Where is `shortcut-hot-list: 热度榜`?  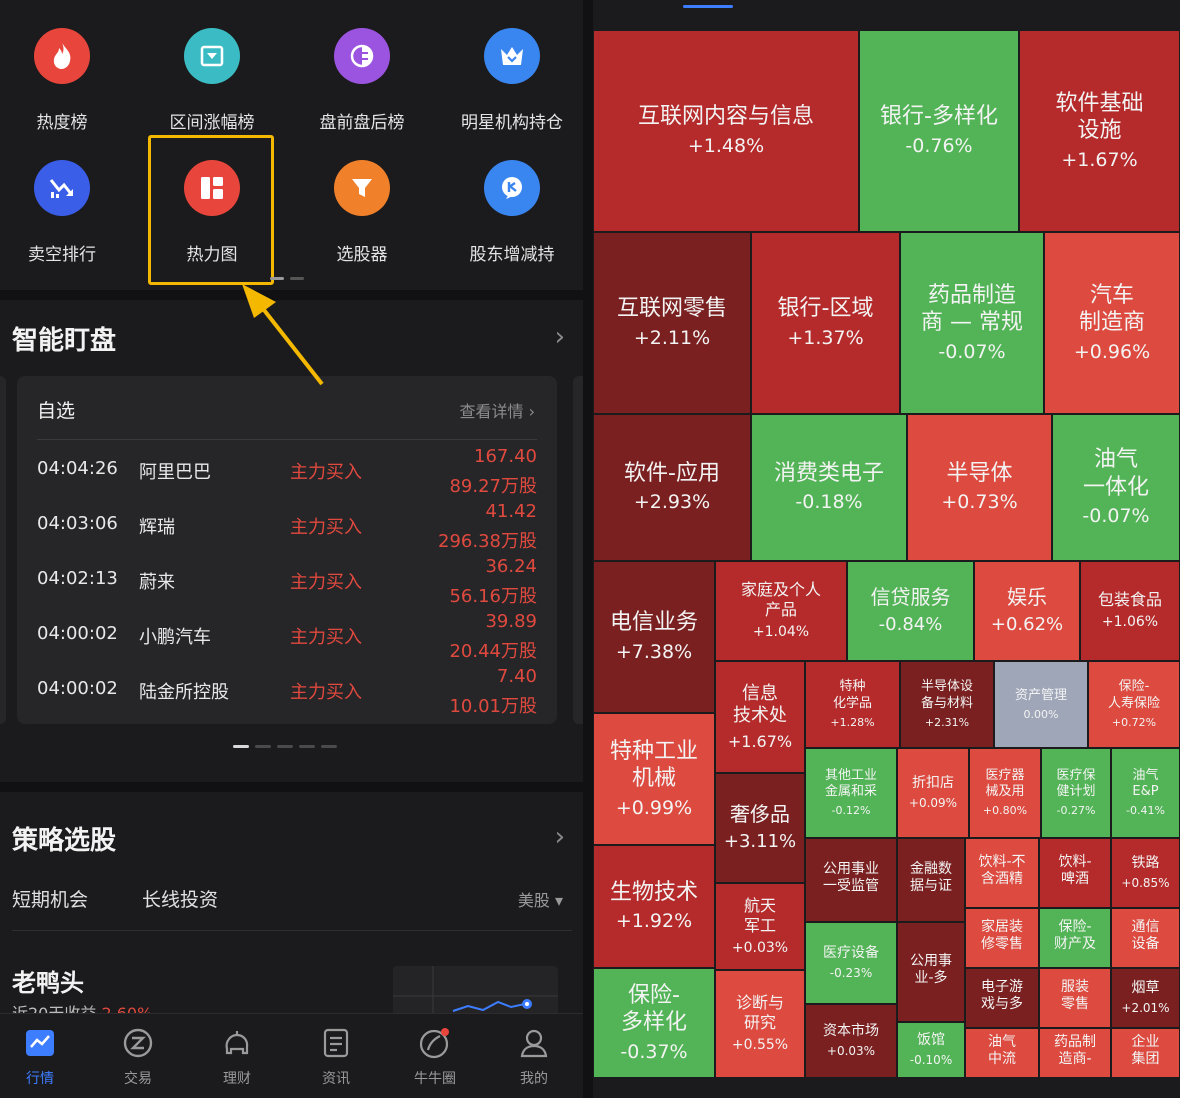 shortcut-hot-list: 热度榜 is located at coordinates (63, 68).